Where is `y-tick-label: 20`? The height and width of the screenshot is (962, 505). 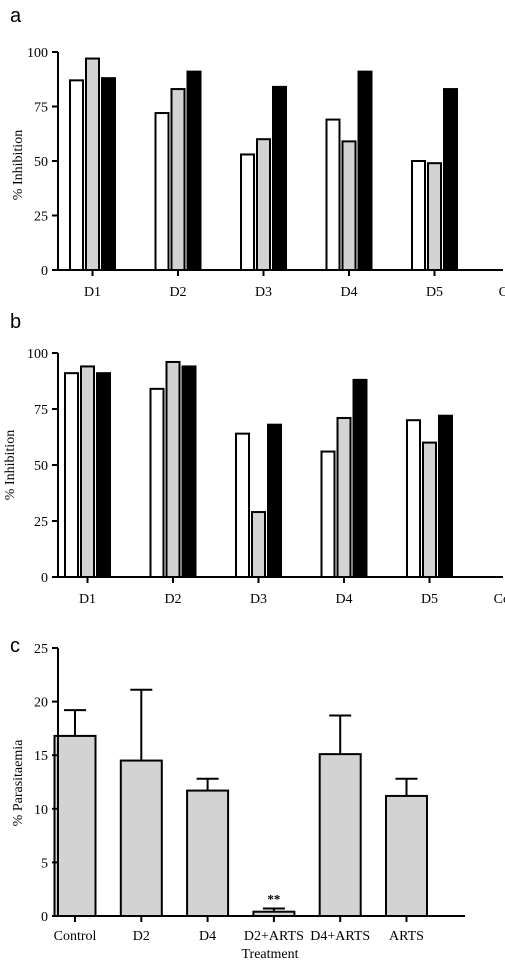 y-tick-label: 20 is located at coordinates (41, 703).